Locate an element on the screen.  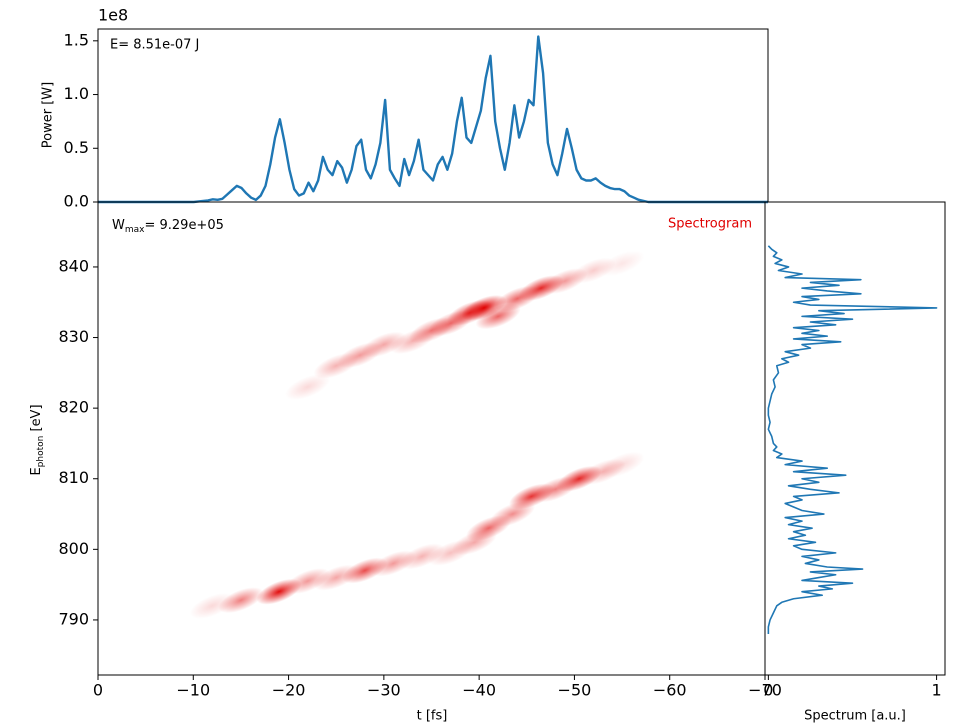
energy-annotation: E= 8.51e-07 J is located at coordinates (154, 45).